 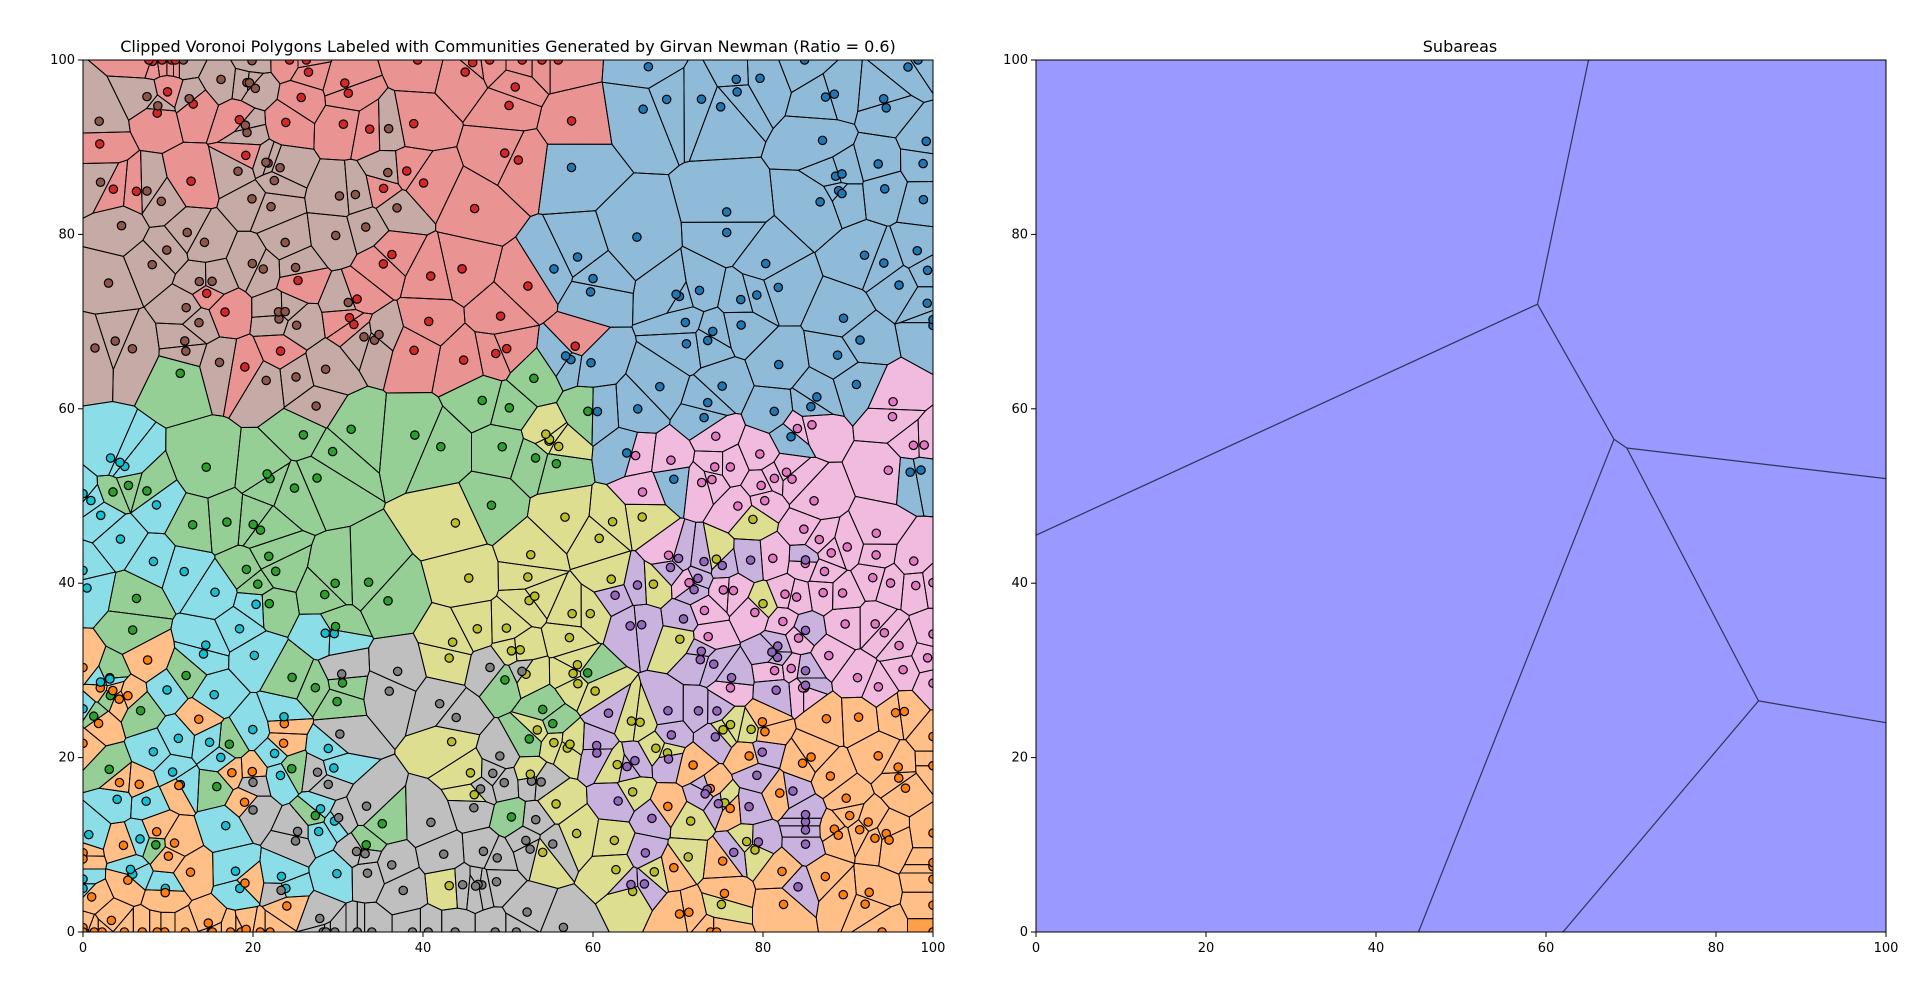 I want to click on y-tick-label: 0, so click(x=1024, y=932).